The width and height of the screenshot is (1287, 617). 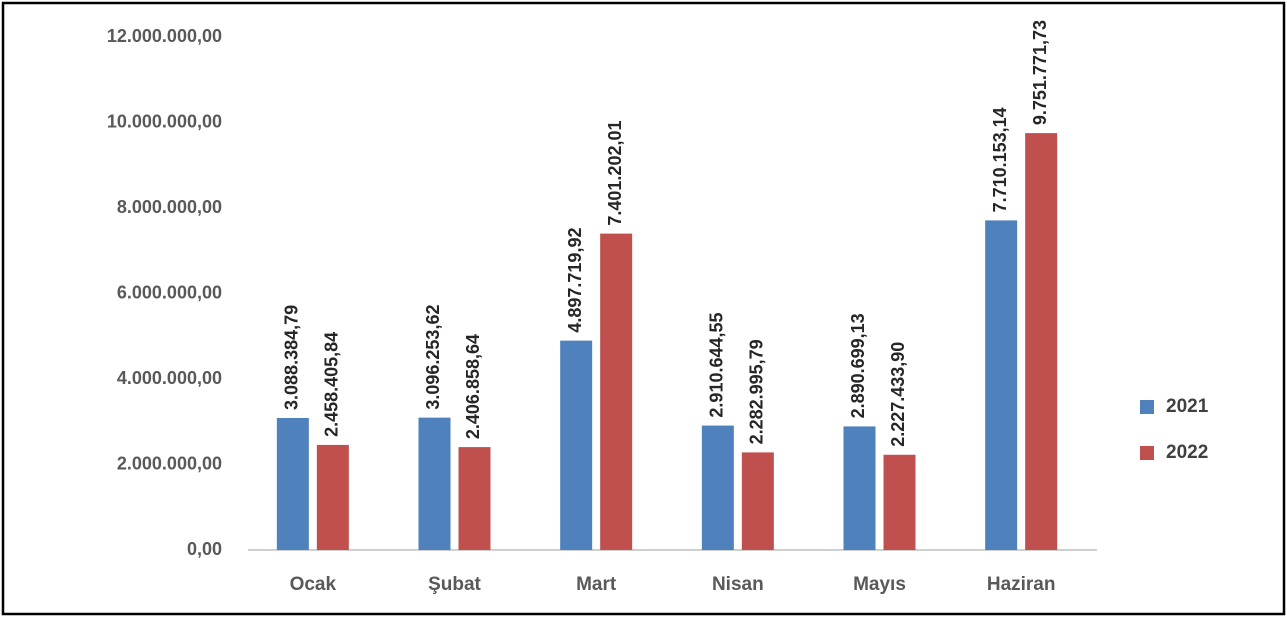 I want to click on x-tick-label: Mayıs, so click(x=879, y=584).